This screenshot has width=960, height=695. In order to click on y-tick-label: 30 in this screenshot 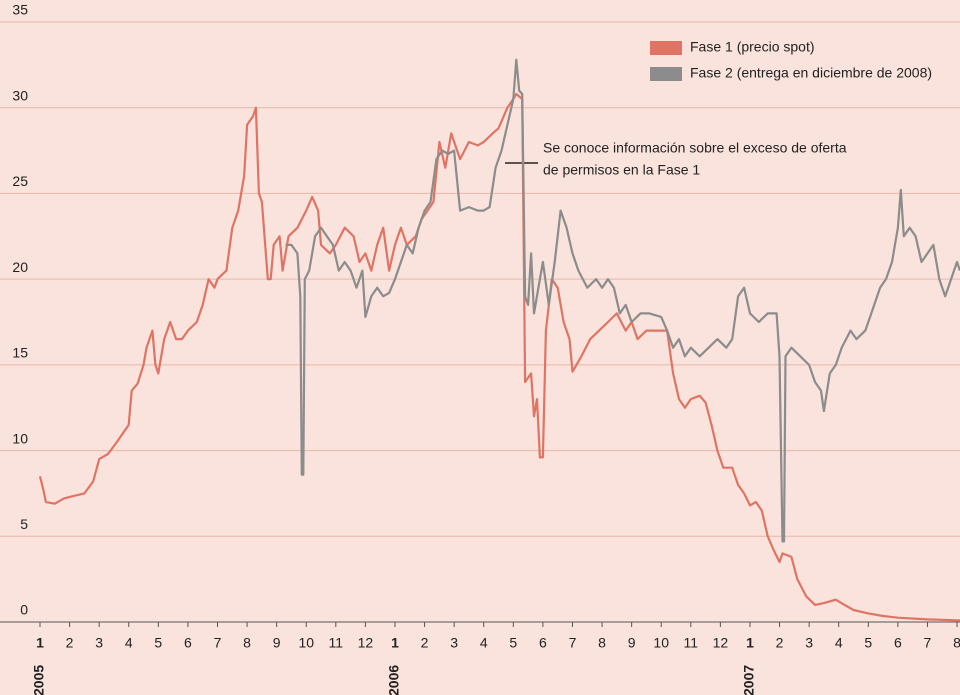, I will do `click(20, 95)`.